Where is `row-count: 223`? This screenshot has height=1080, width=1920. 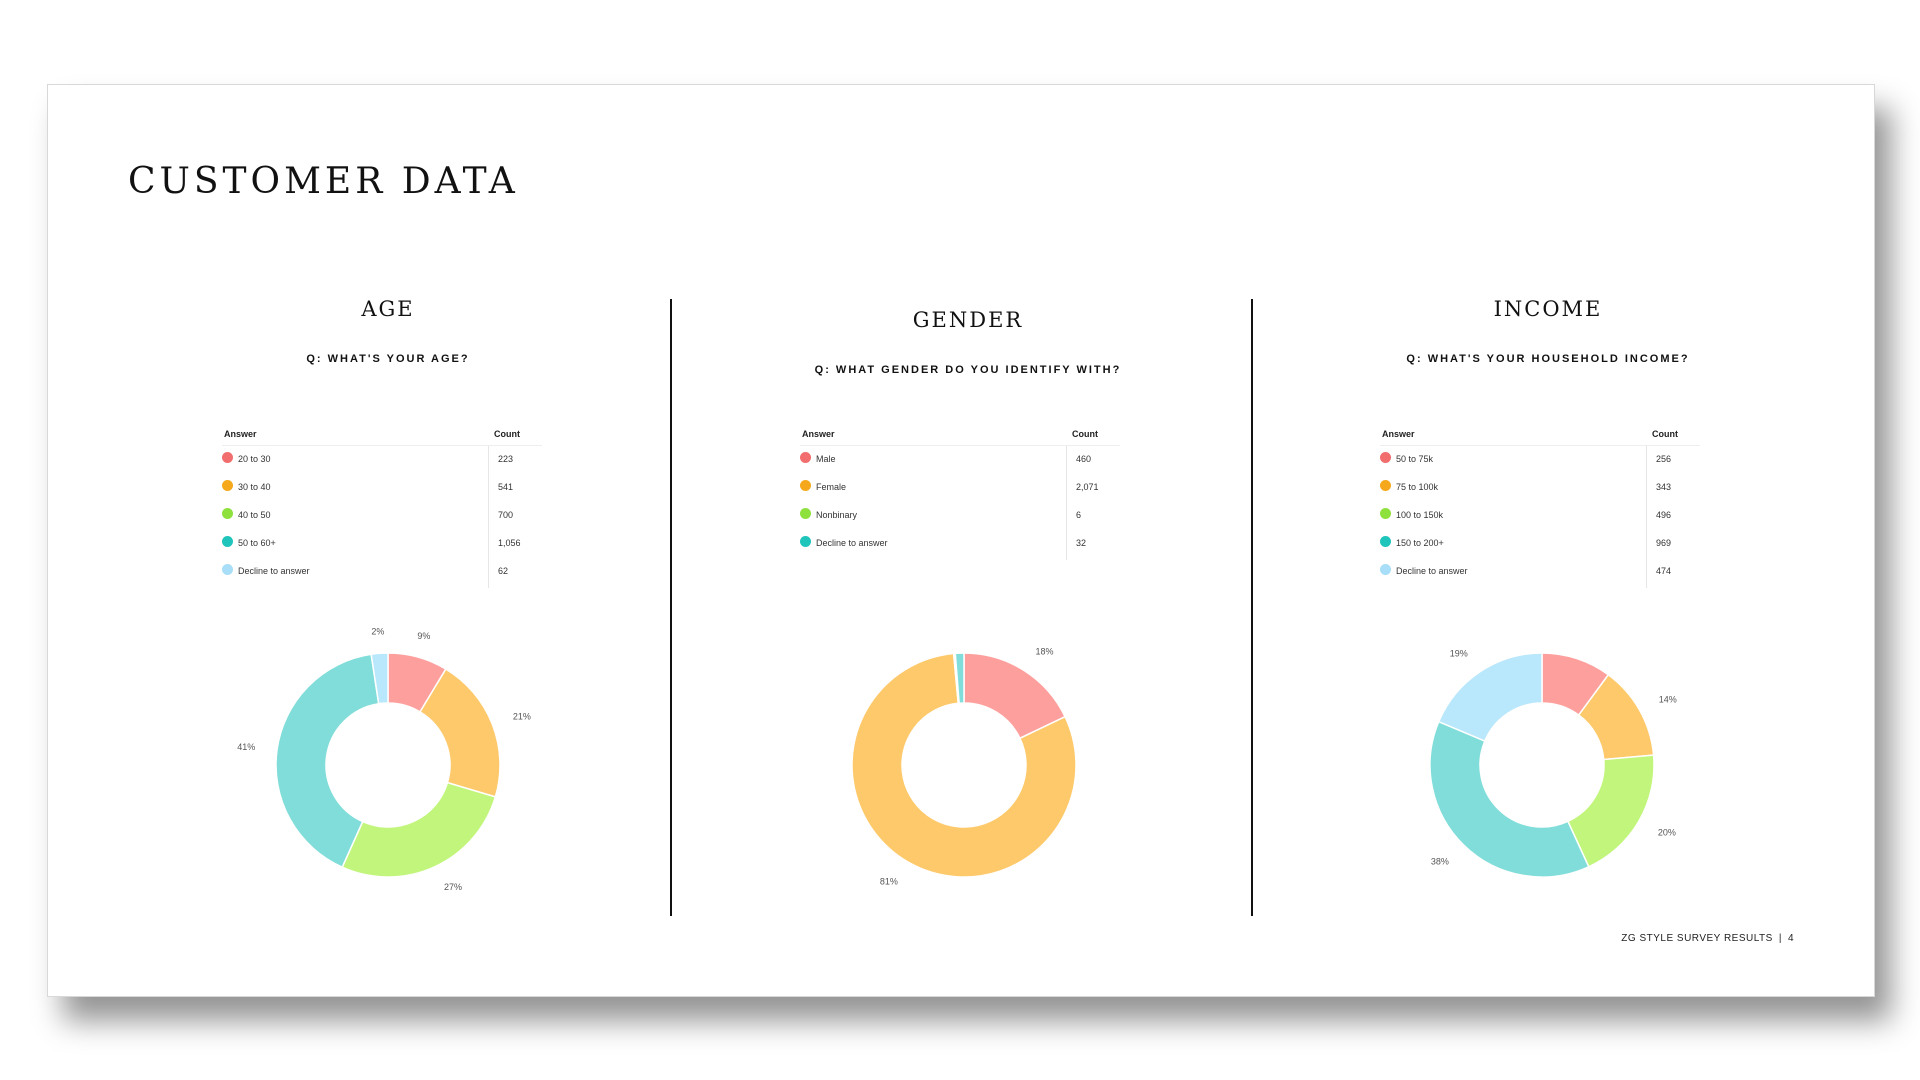
row-count: 223 is located at coordinates (506, 459).